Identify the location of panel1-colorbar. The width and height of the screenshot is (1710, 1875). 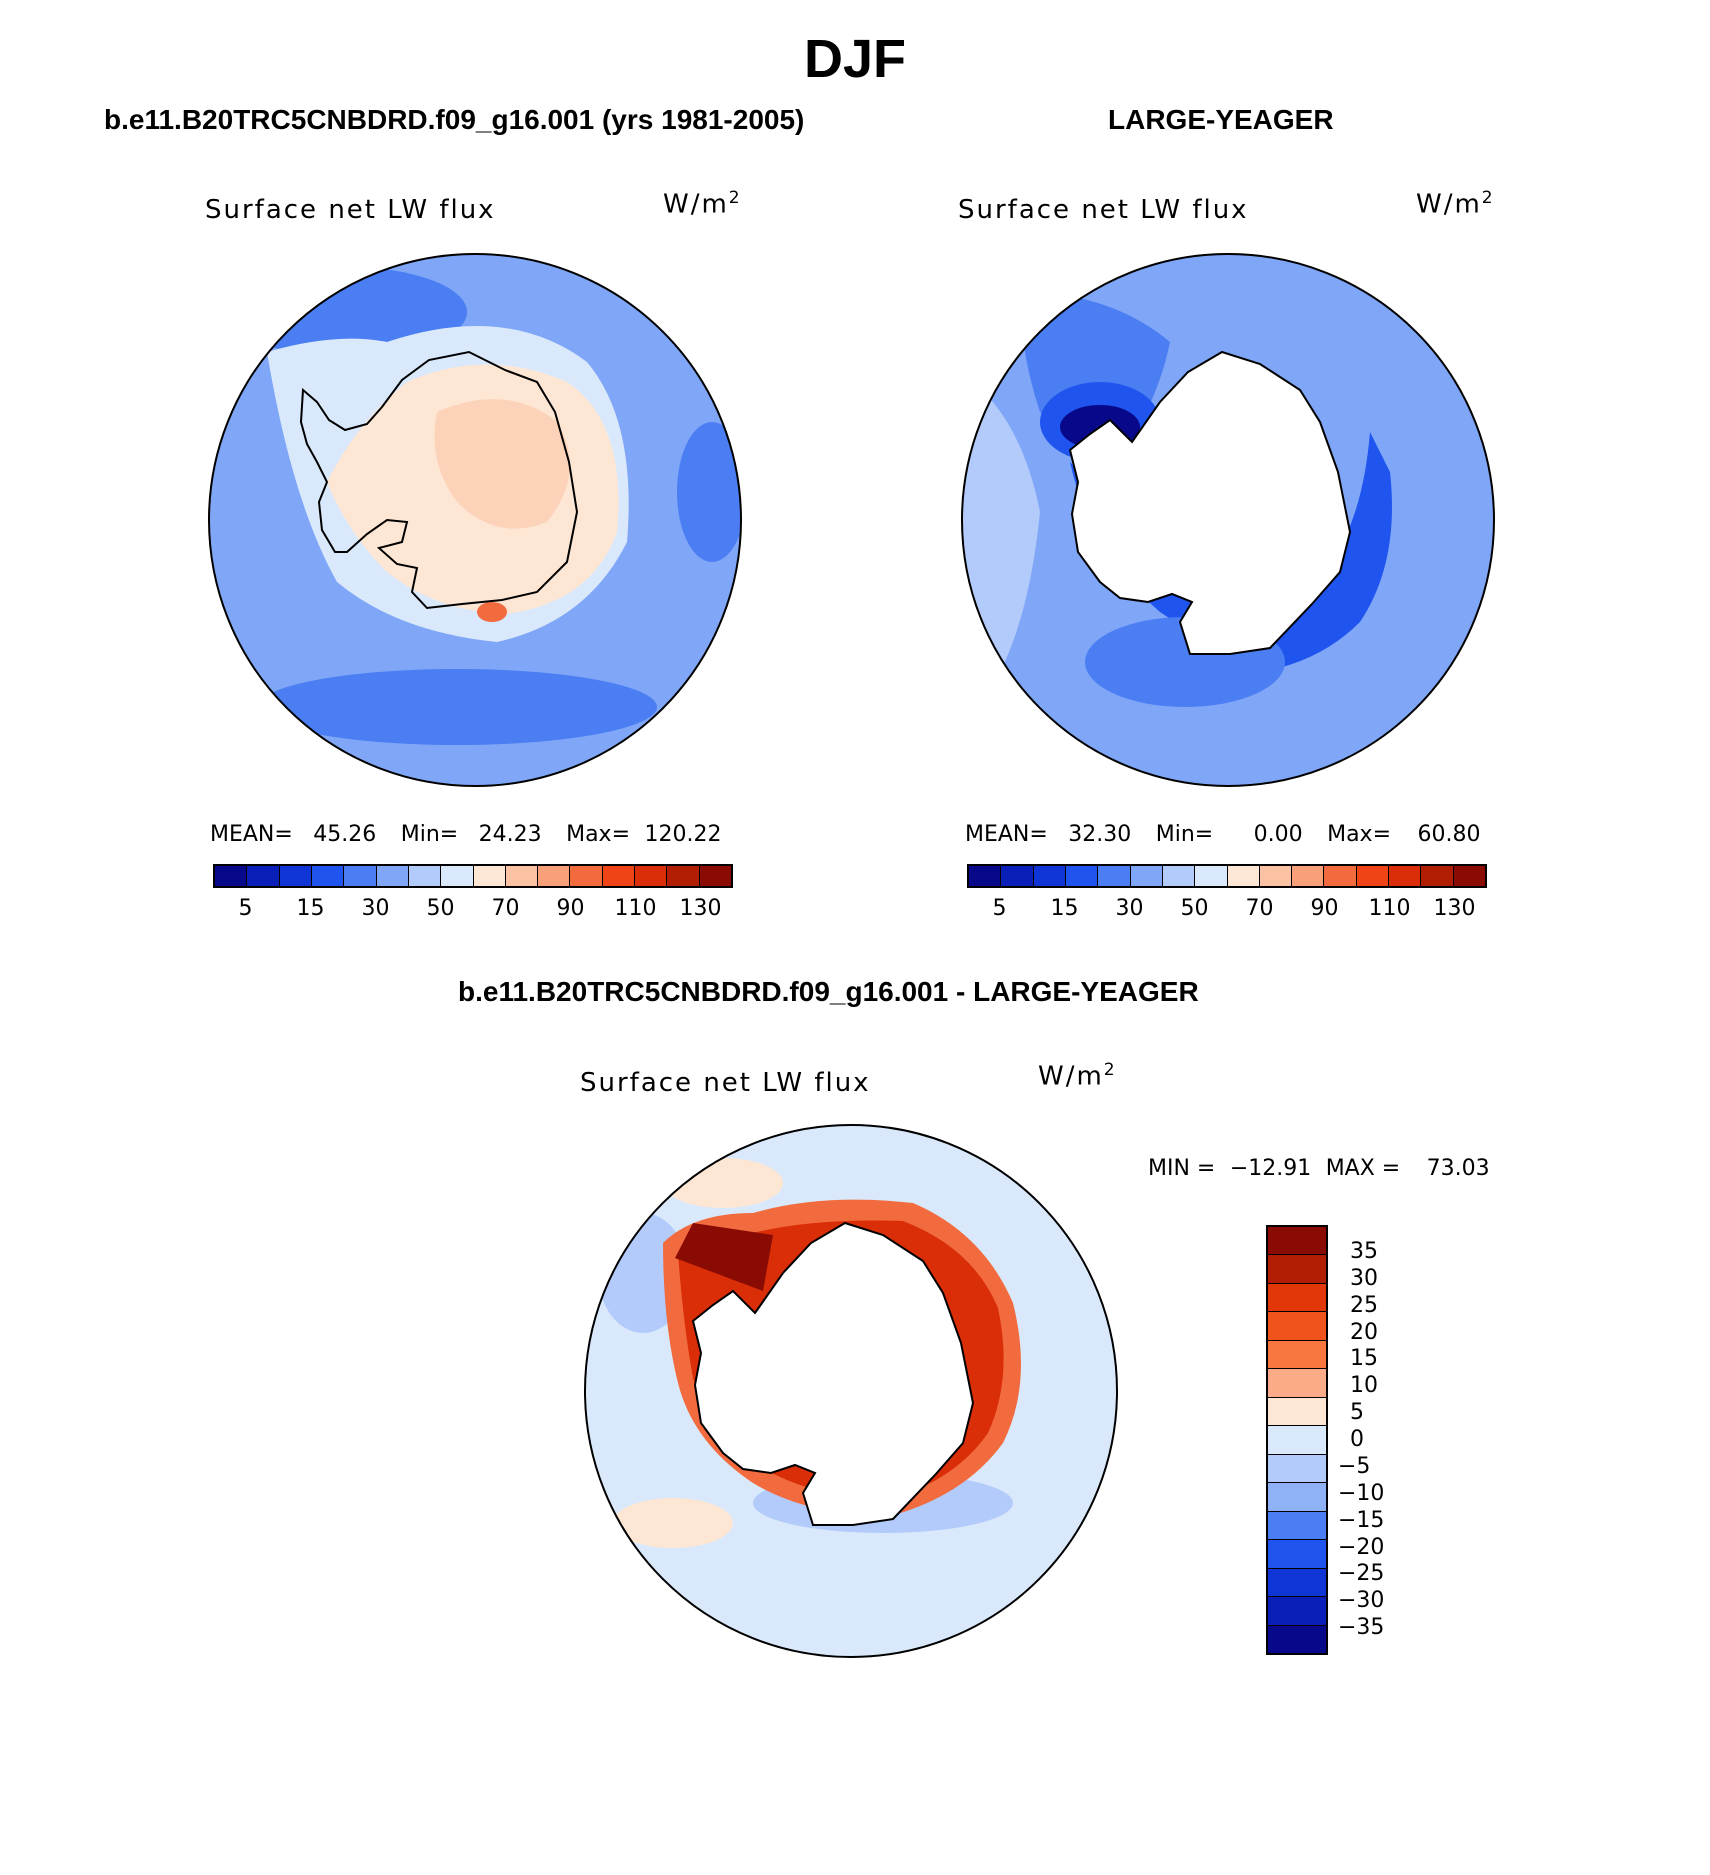
(473, 876).